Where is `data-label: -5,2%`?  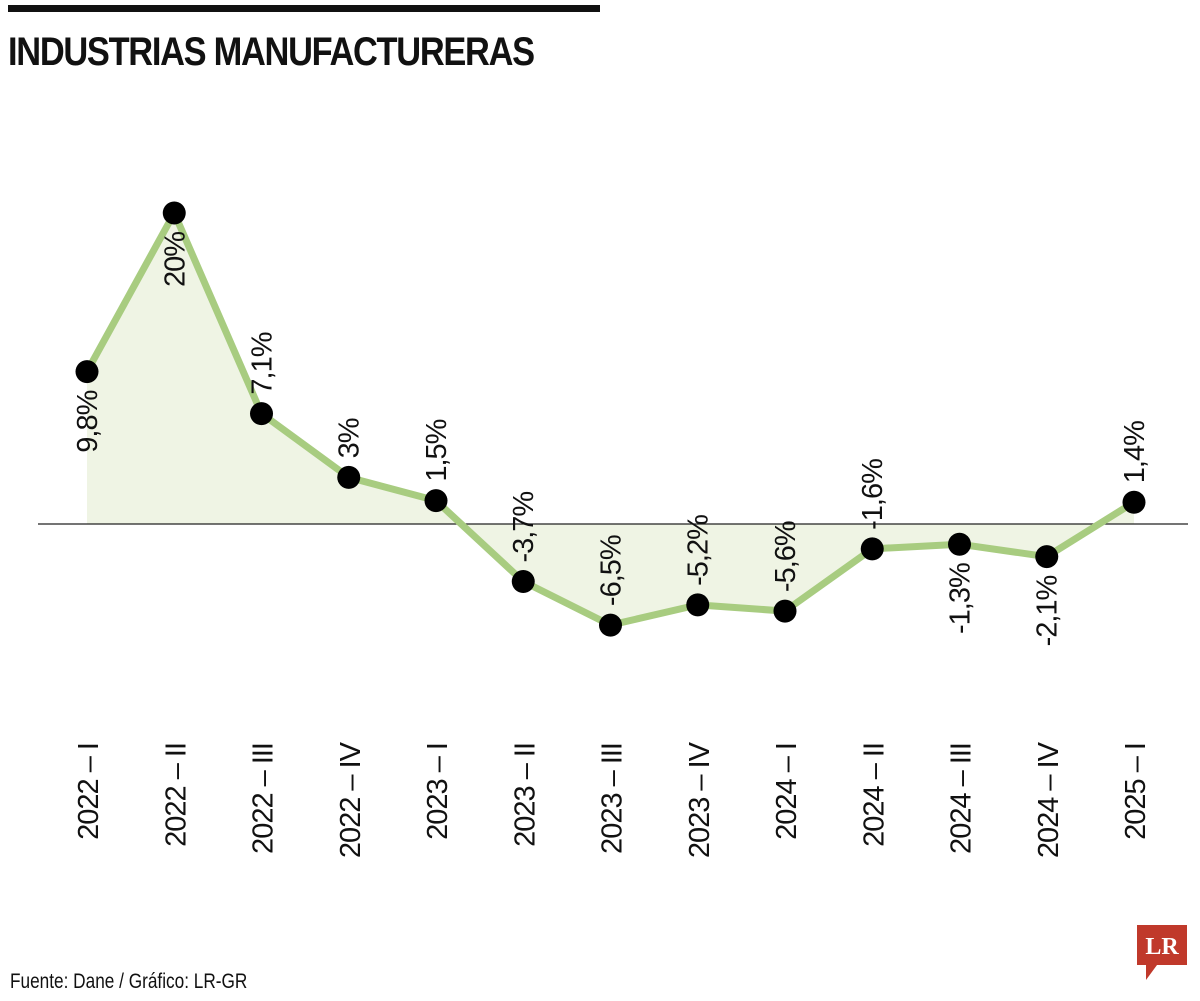
data-label: -5,2% is located at coordinates (699, 550).